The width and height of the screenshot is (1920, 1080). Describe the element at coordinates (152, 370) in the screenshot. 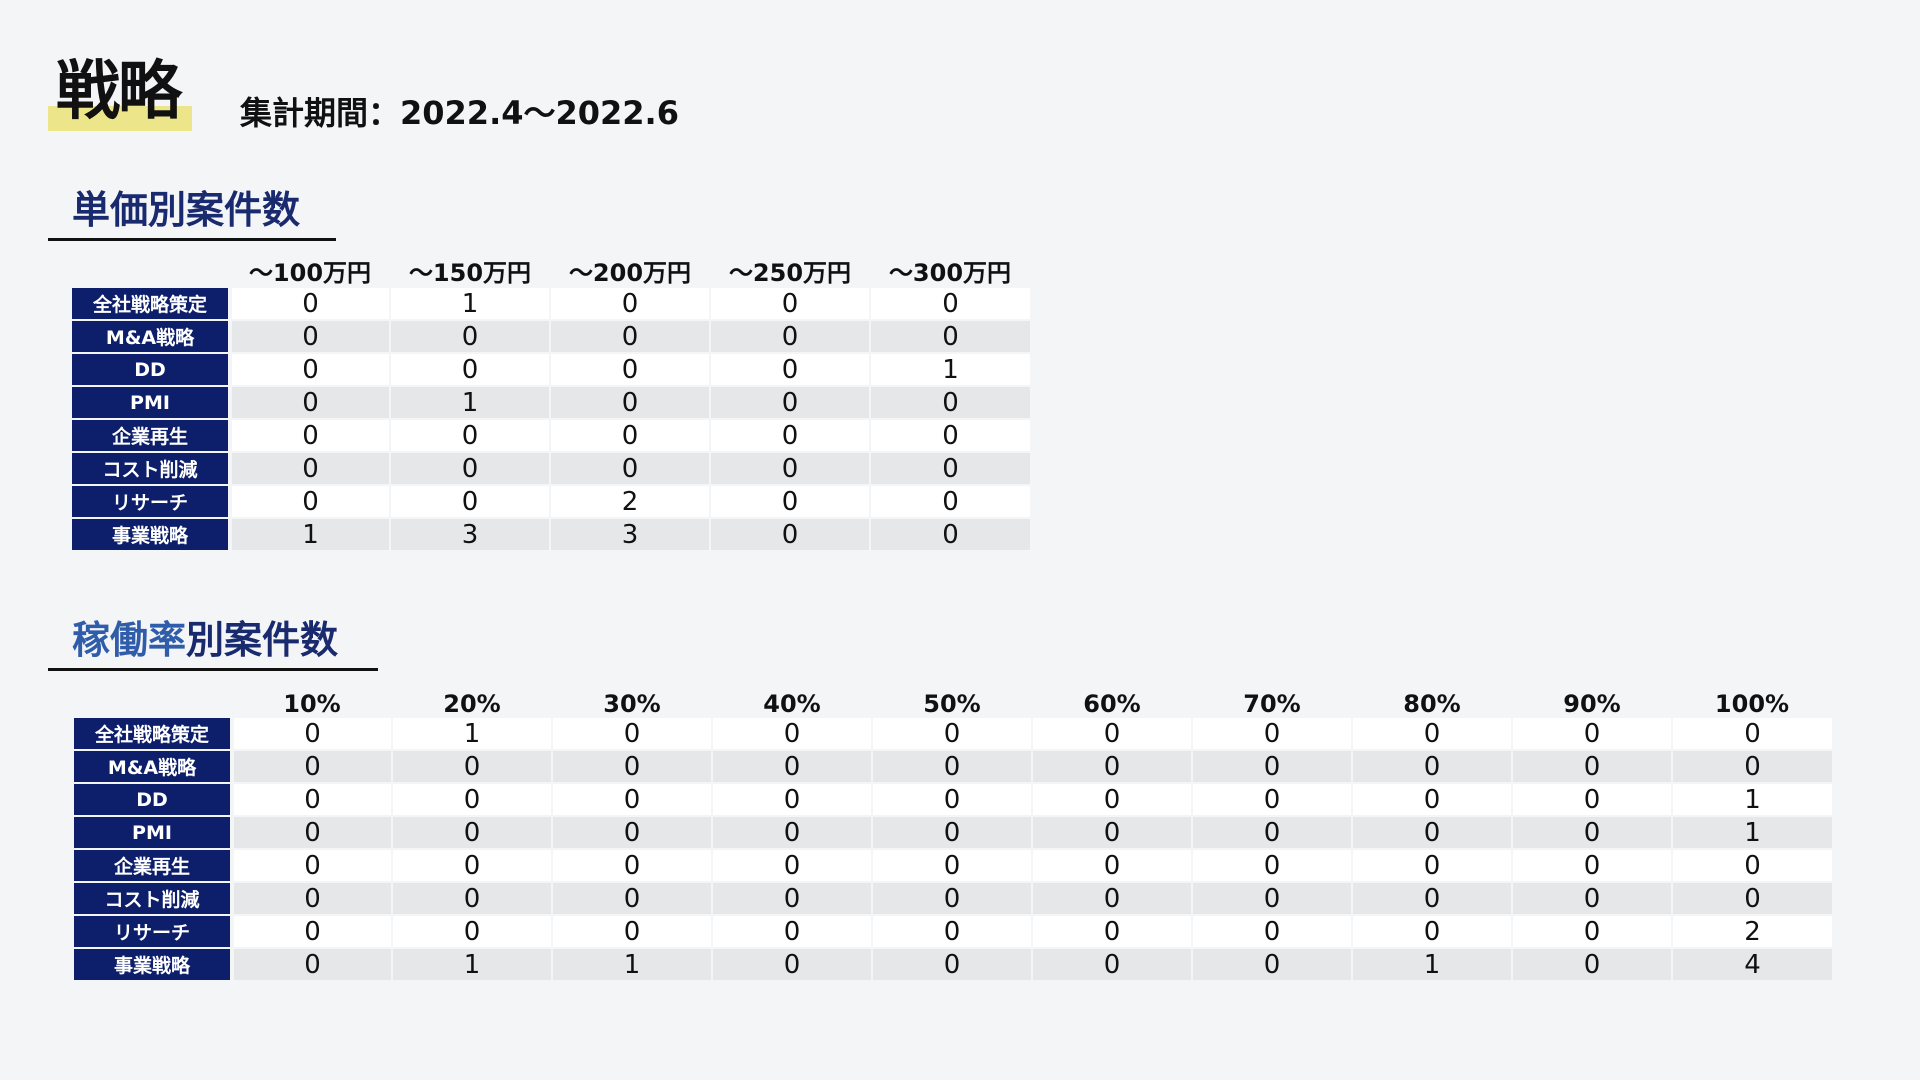

I see `row-label: DD` at that location.